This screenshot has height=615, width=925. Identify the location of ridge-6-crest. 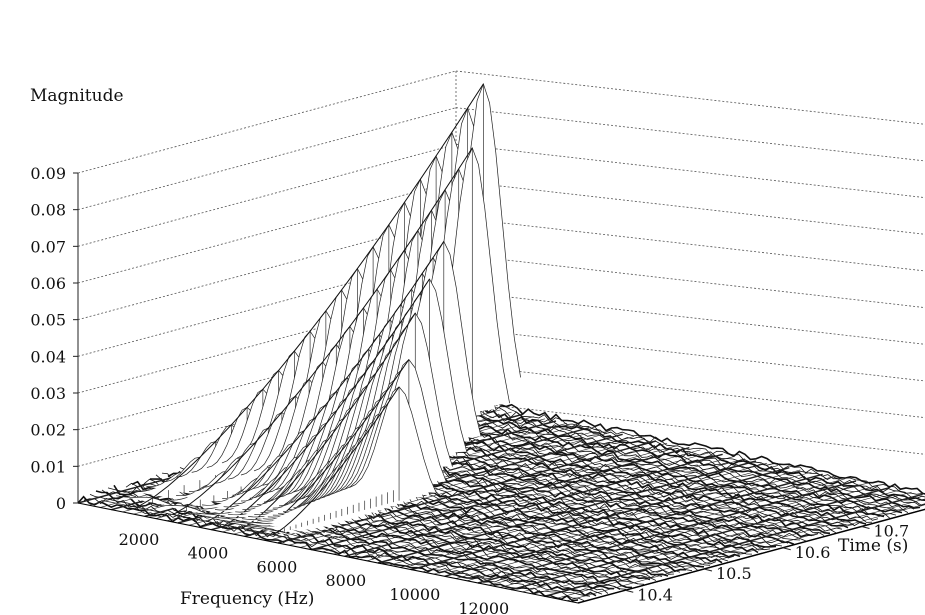
(336, 461).